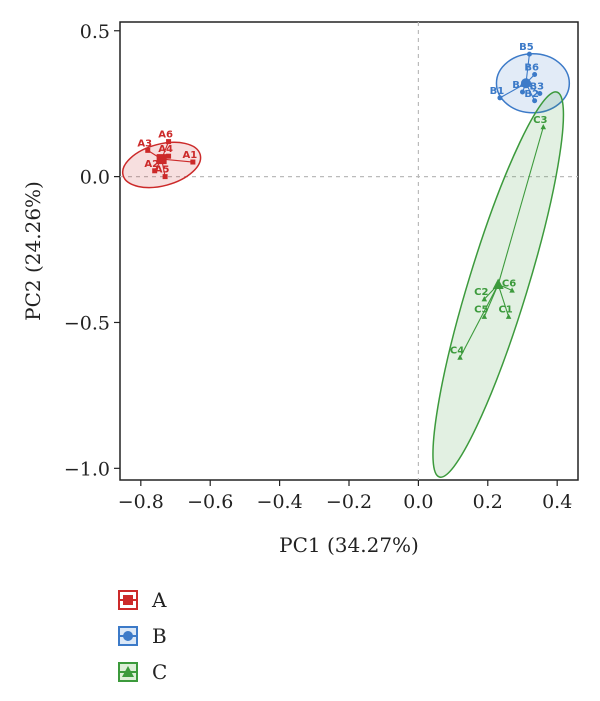  I want to click on point-label-c3: C3, so click(540, 120).